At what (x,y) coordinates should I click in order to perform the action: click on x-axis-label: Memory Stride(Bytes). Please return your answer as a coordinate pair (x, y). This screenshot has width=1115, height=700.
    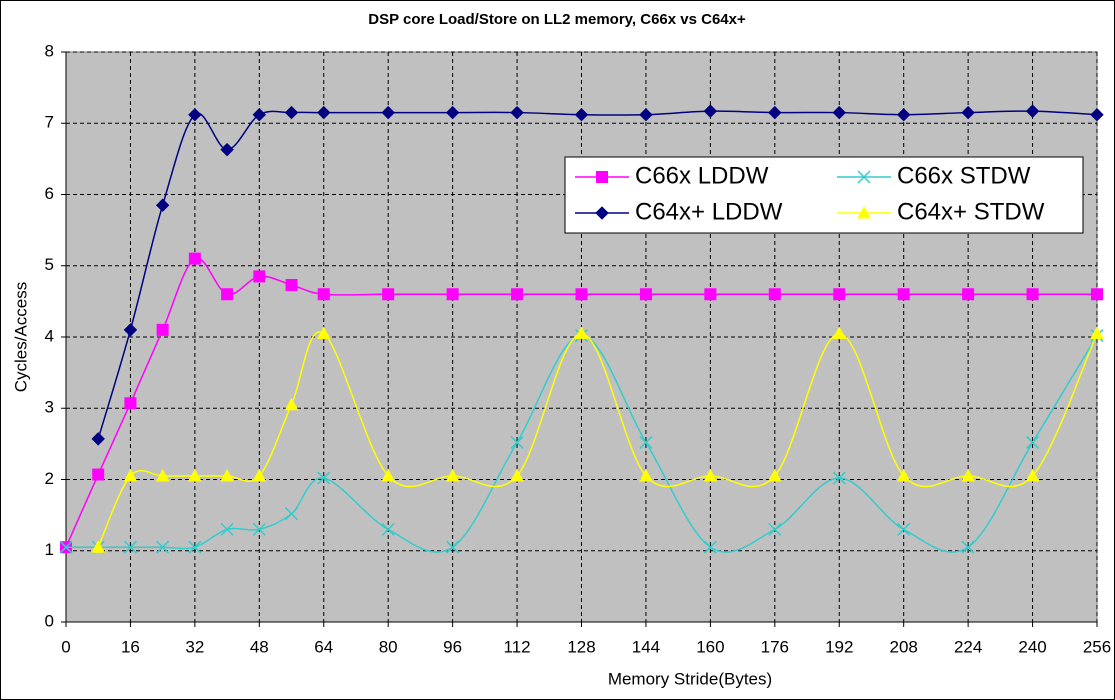
    Looking at the image, I should click on (690, 678).